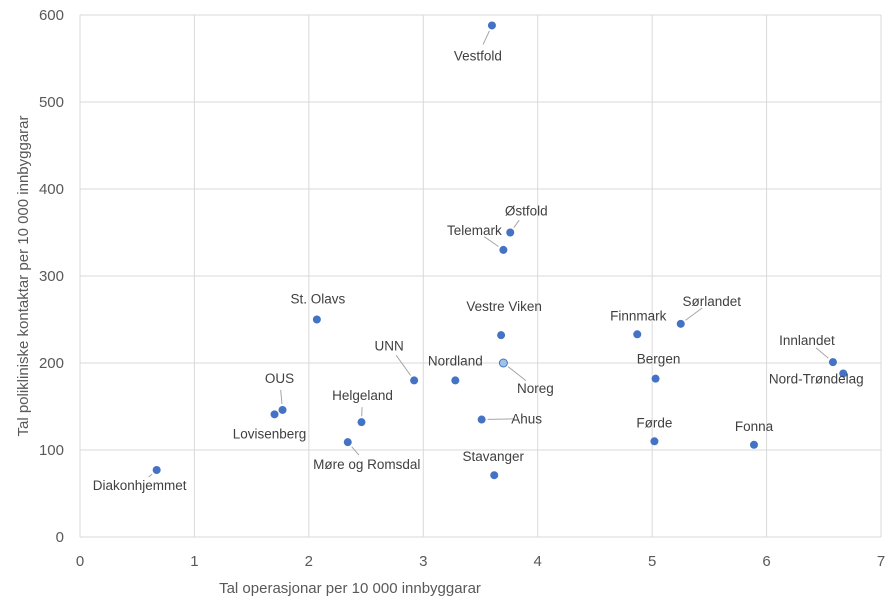 The image size is (895, 598). I want to click on label-noreg: Noreg, so click(535, 388).